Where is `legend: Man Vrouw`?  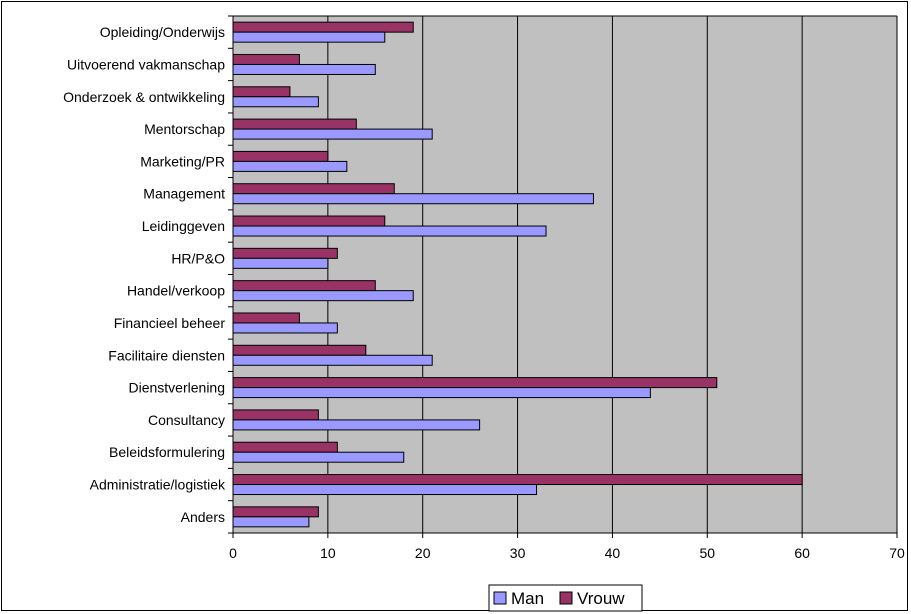
legend: Man Vrouw is located at coordinates (565, 598).